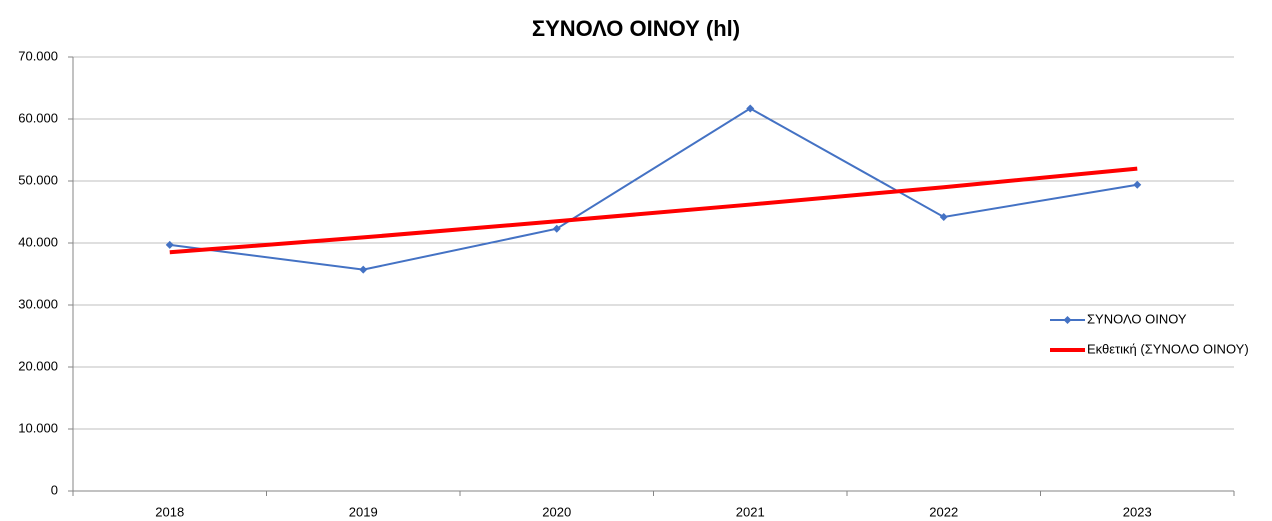  What do you see at coordinates (1168, 348) in the screenshot?
I see `legend-label: Εκθετική (ΣΥΝΟΛΟ ΟΙΝΟΥ)` at bounding box center [1168, 348].